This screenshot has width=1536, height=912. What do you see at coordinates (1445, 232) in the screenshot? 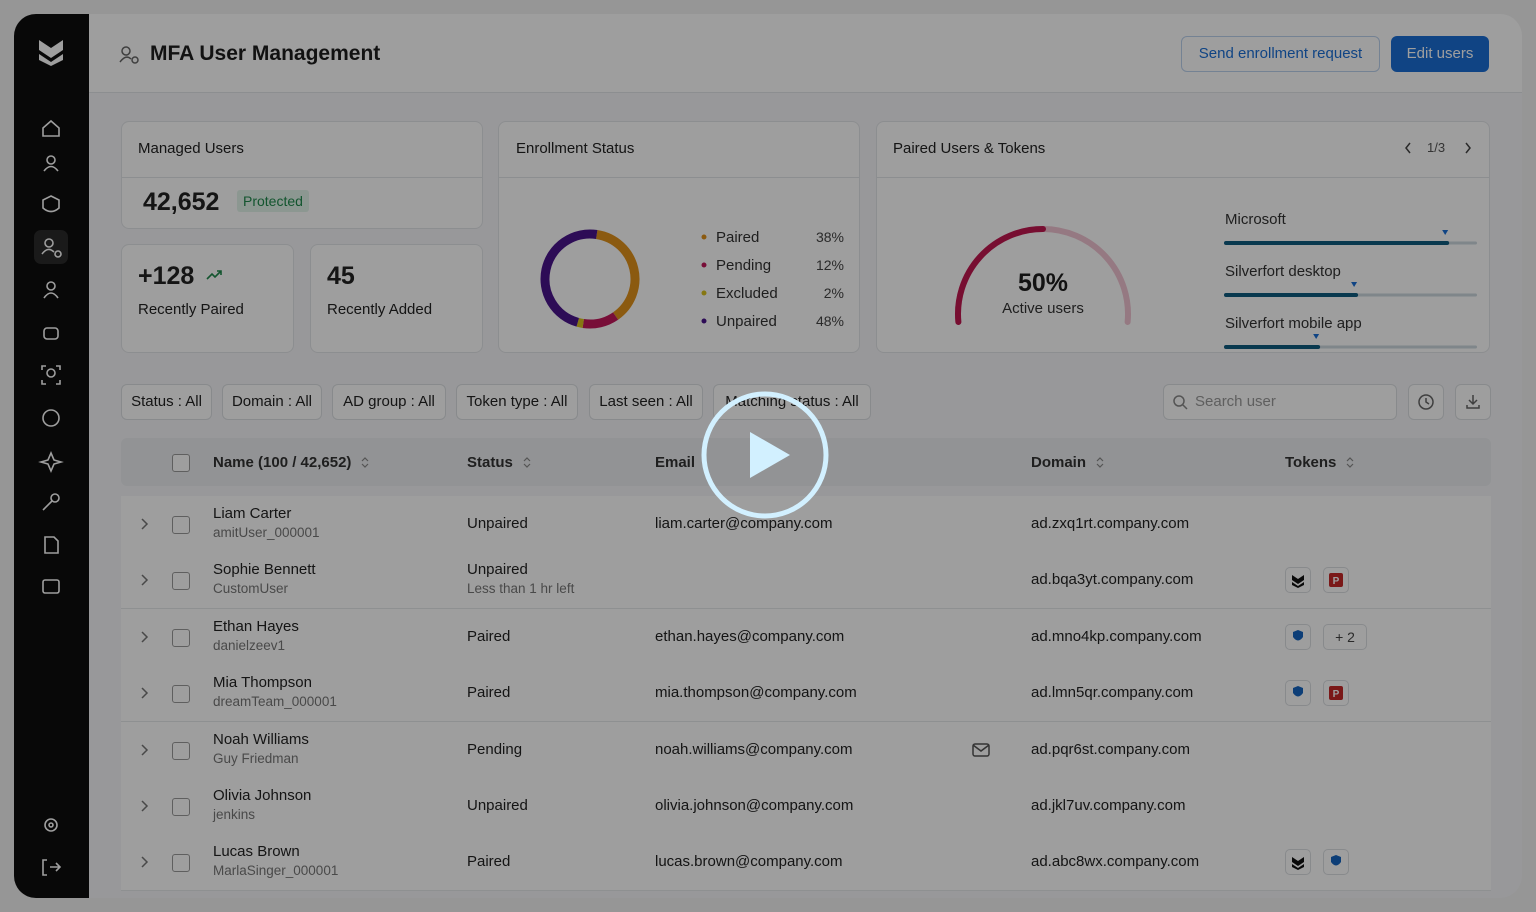
I see `bar-marker` at bounding box center [1445, 232].